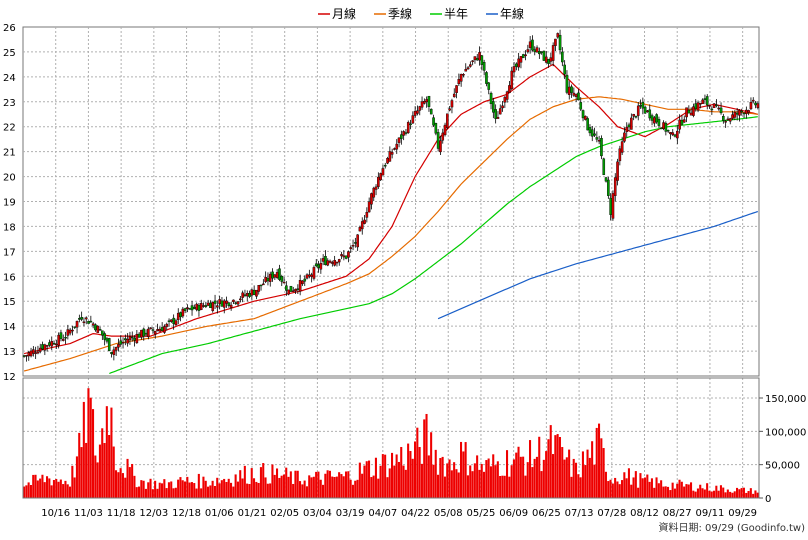 This screenshot has width=808, height=540. I want to click on date-tick-17: 07/28, so click(611, 513).